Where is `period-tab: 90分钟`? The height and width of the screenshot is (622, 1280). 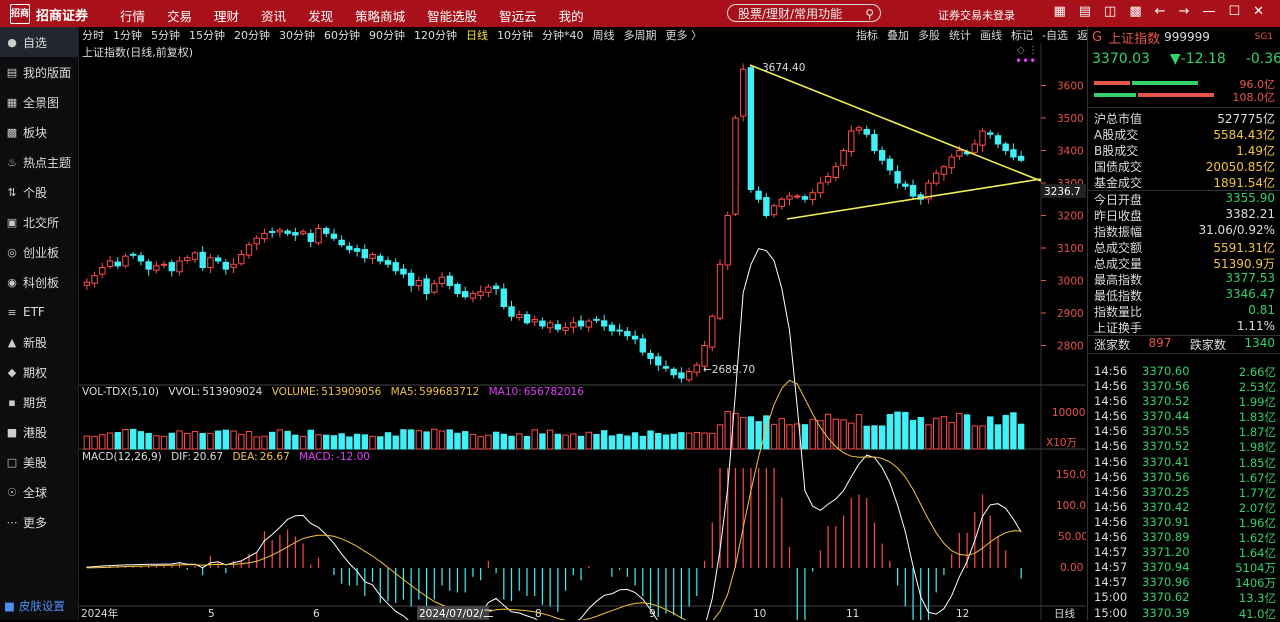
period-tab: 90分钟 is located at coordinates (387, 35).